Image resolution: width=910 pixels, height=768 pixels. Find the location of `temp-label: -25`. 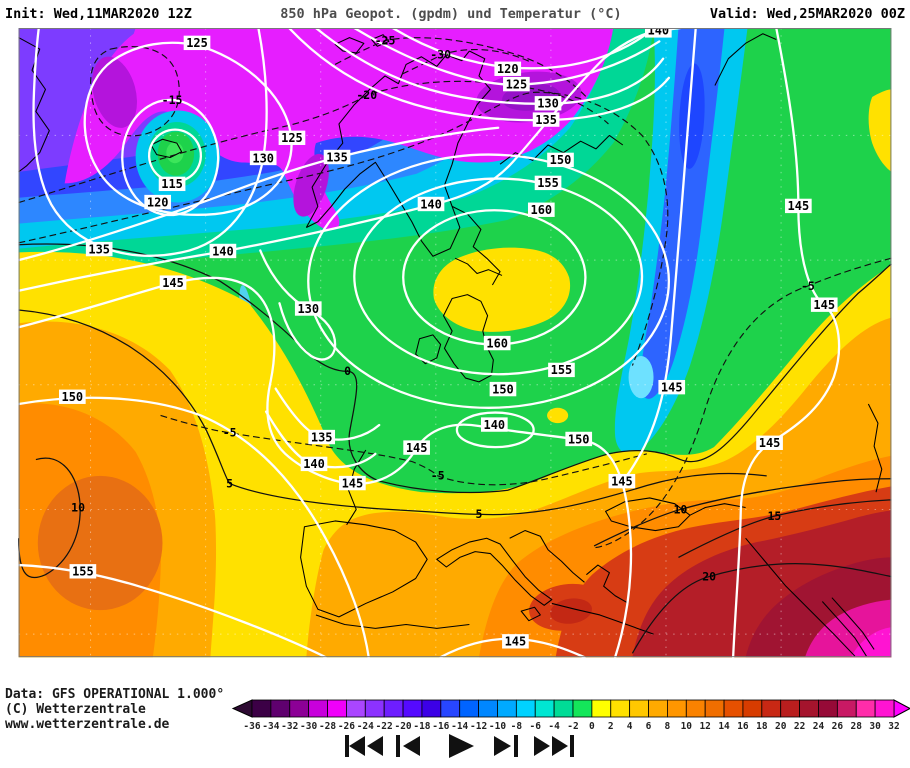

temp-label: -25 is located at coordinates (385, 40).